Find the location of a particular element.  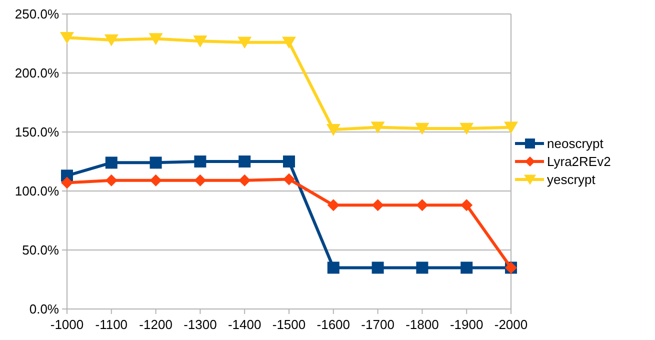

y-tick-label: 0.0% is located at coordinates (44, 309).